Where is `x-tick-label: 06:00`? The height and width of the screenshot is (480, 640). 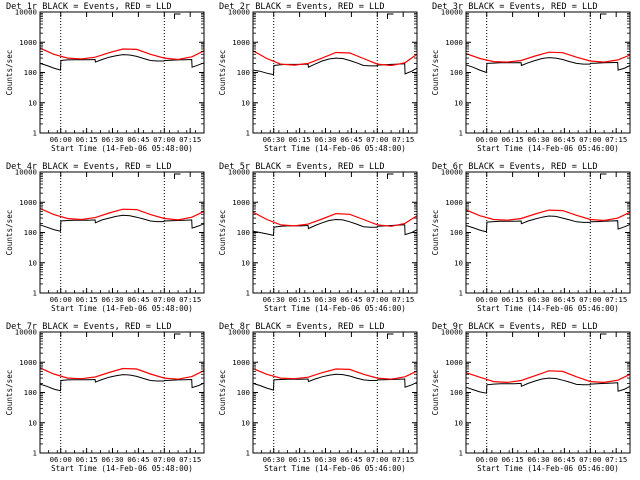 x-tick-label: 06:00 is located at coordinates (61, 139).